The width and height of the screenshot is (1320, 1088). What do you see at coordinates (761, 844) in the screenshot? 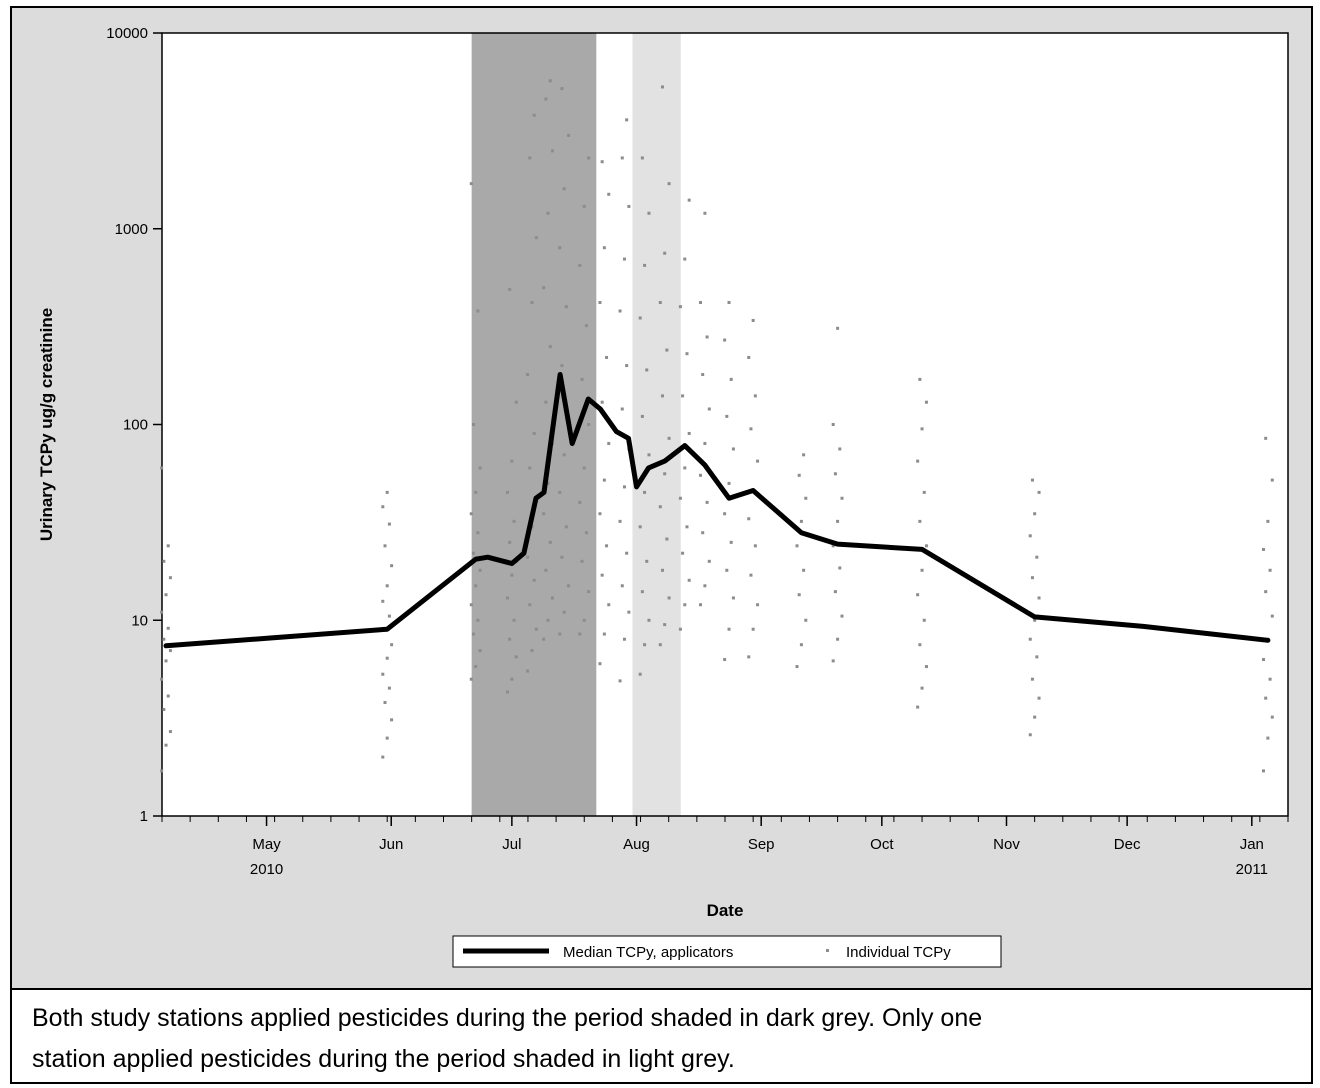
I see `x-tick-label: Sep` at bounding box center [761, 844].